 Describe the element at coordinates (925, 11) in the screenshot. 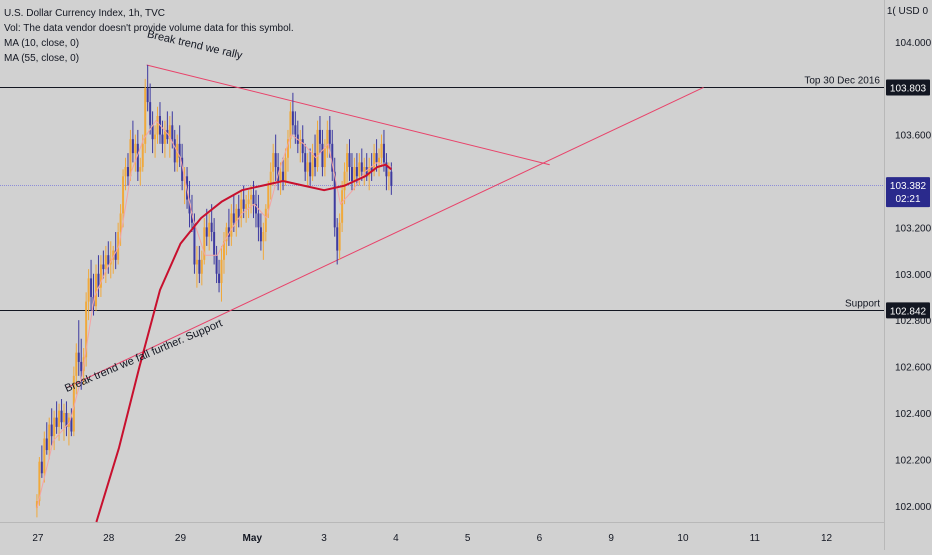

I see `scale-header-right: 0` at that location.